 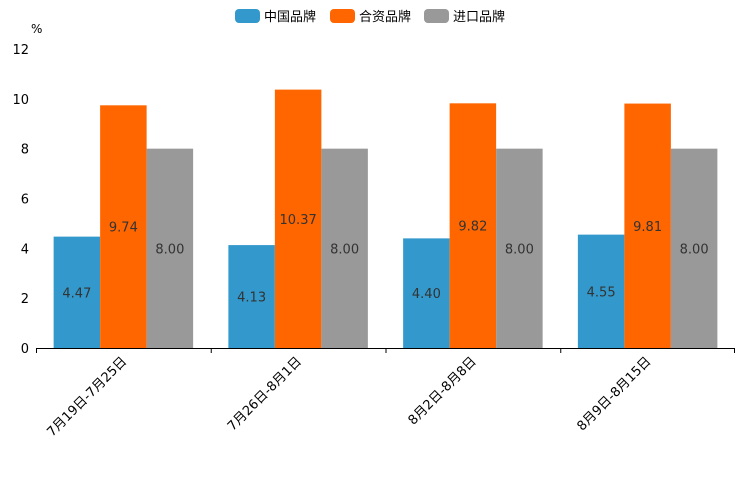 What do you see at coordinates (479, 17) in the screenshot?
I see `legend-label: 进口品牌` at bounding box center [479, 17].